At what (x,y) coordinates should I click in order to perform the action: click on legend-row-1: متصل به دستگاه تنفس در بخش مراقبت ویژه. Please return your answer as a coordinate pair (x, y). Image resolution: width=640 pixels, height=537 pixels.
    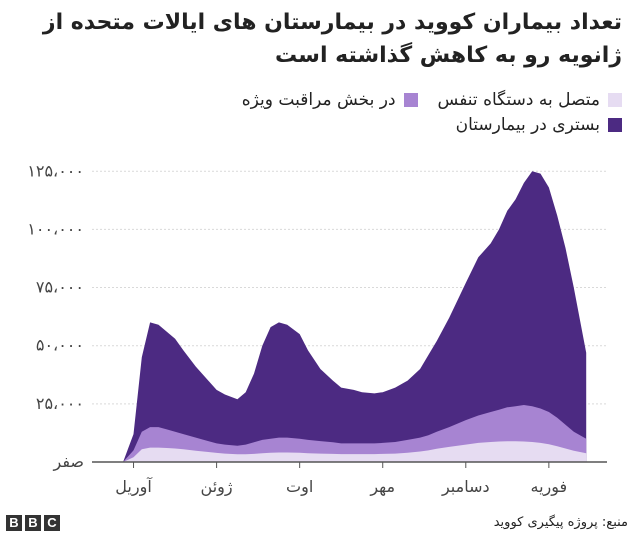
    Looking at the image, I should click on (422, 100).